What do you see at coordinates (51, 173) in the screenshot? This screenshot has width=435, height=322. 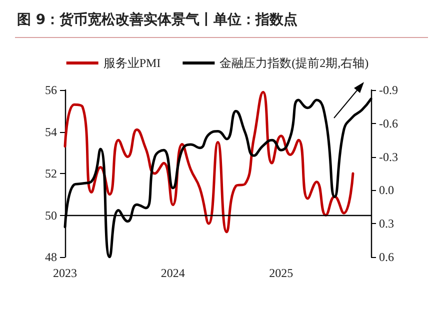 I see `y-tick-label: 52` at bounding box center [51, 173].